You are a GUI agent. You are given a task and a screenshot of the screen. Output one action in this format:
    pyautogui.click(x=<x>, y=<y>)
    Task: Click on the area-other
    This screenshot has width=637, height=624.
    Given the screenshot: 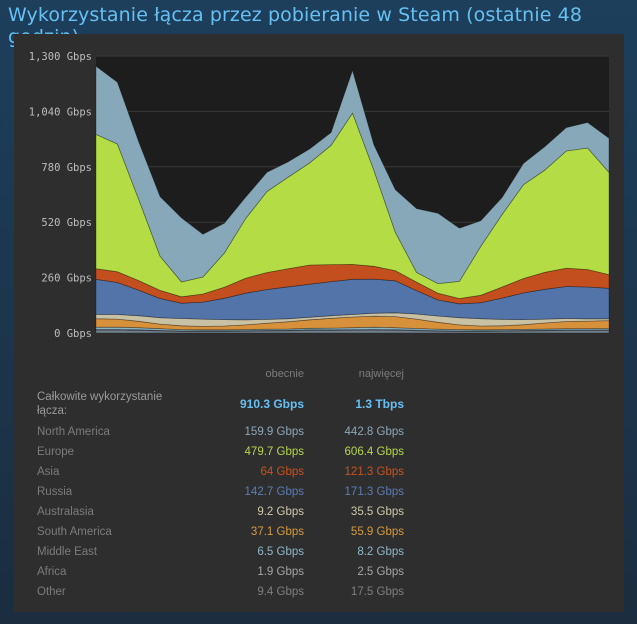 What is the action you would take?
    pyautogui.click(x=352, y=331)
    